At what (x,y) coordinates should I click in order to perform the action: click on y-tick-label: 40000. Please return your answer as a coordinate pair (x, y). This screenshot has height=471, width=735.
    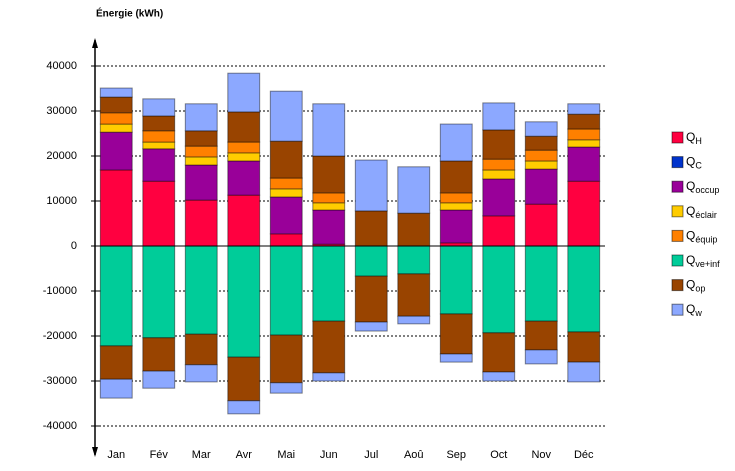
    Looking at the image, I should click on (61, 66).